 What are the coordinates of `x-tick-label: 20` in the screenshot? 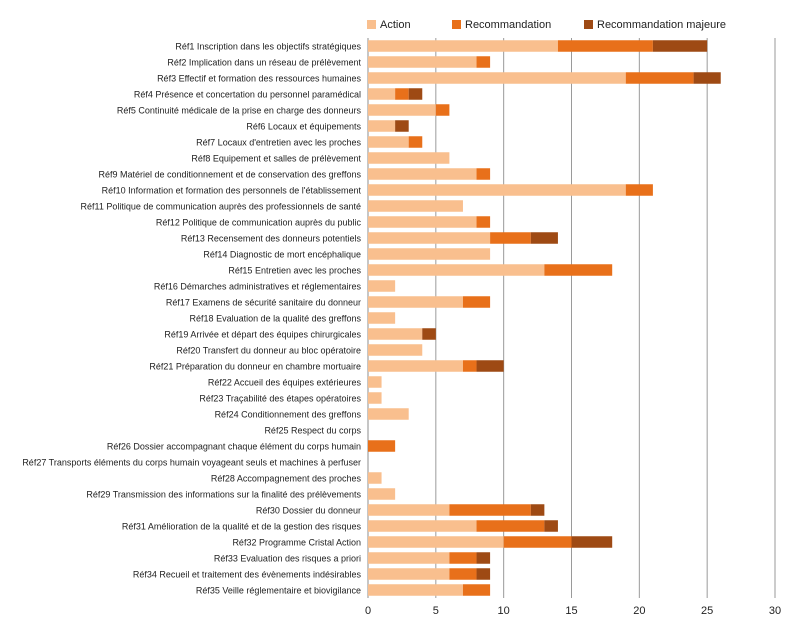 It's located at (639, 611).